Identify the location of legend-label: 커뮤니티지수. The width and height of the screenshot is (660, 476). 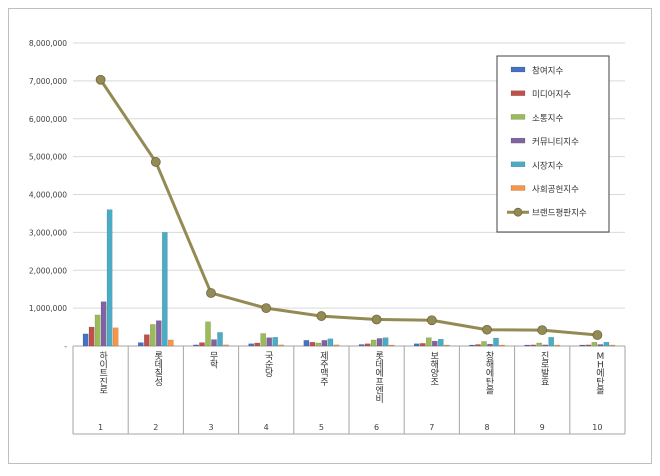
(555, 142).